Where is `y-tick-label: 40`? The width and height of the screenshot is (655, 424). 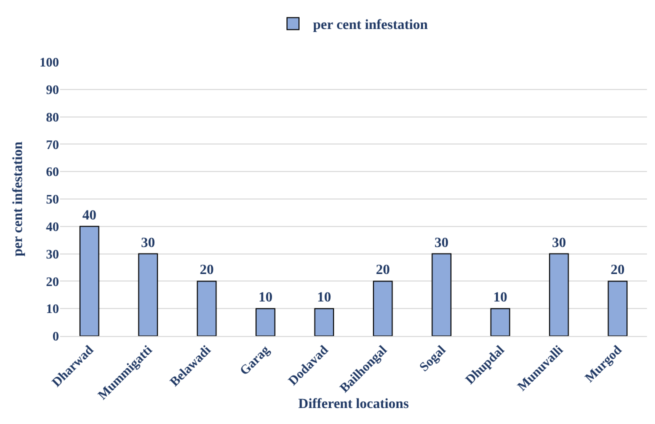
y-tick-label: 40 is located at coordinates (52, 226).